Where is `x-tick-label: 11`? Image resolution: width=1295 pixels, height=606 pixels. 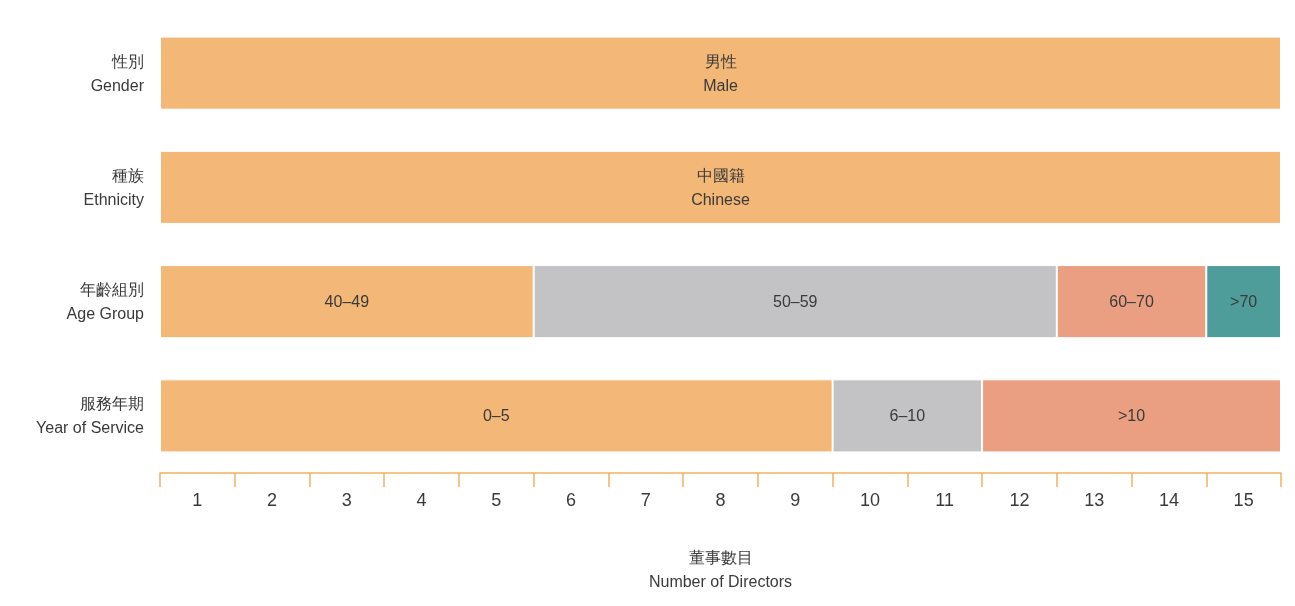 x-tick-label: 11 is located at coordinates (945, 500).